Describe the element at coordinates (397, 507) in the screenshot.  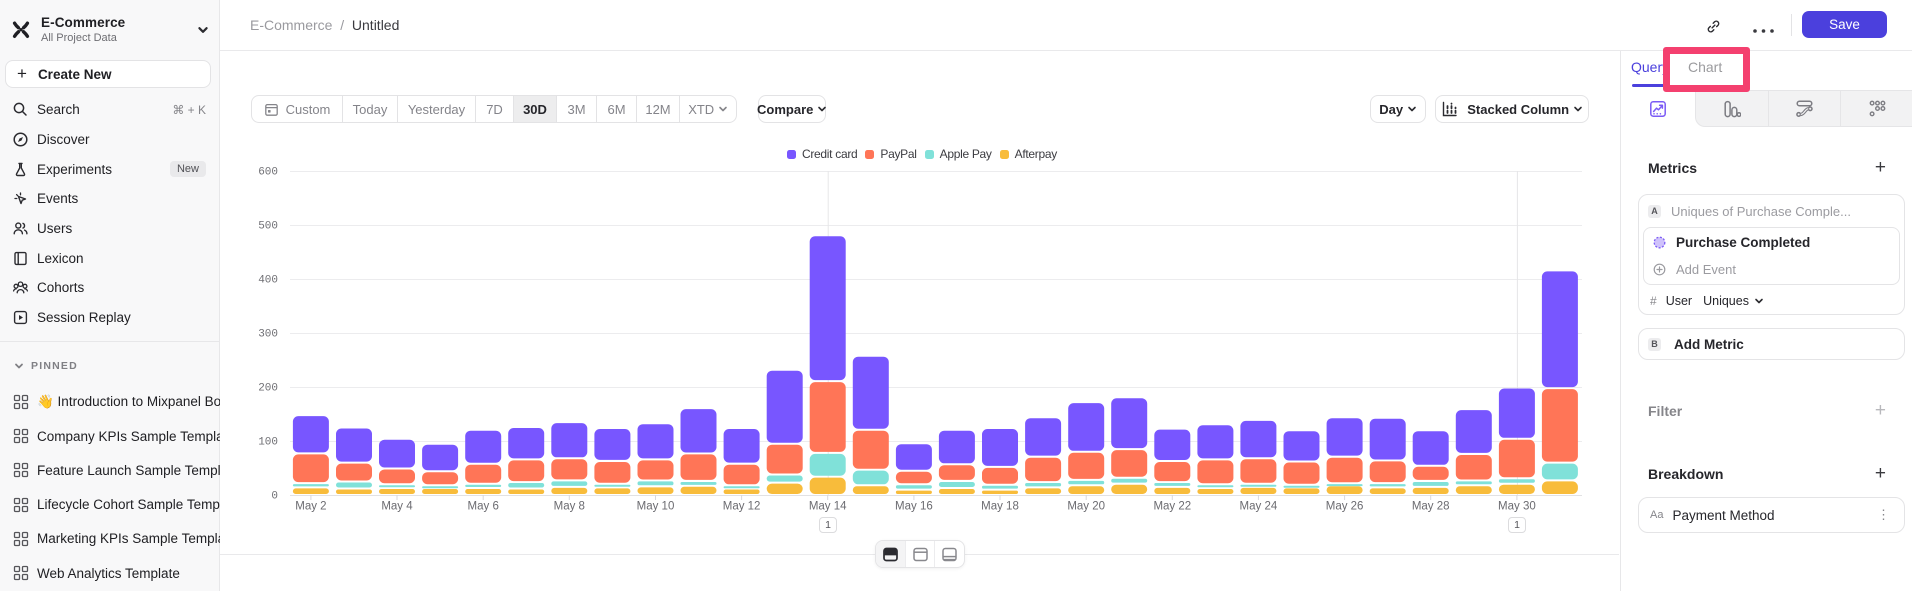
I see `svg-text: May 4` at that location.